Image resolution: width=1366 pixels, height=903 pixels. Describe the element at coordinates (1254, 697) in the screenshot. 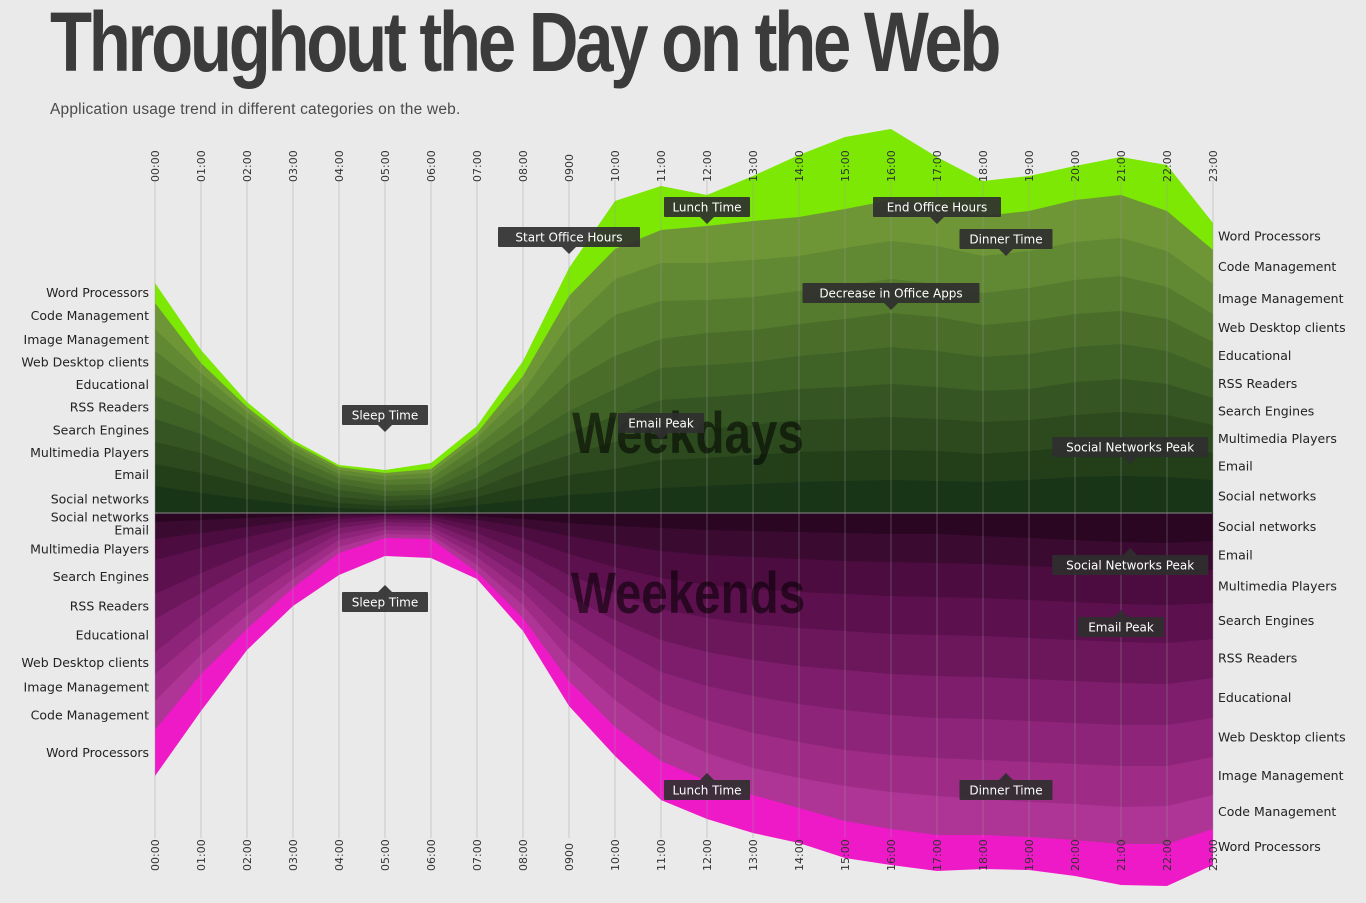

I see `weekends-label-educational: Educational` at that location.